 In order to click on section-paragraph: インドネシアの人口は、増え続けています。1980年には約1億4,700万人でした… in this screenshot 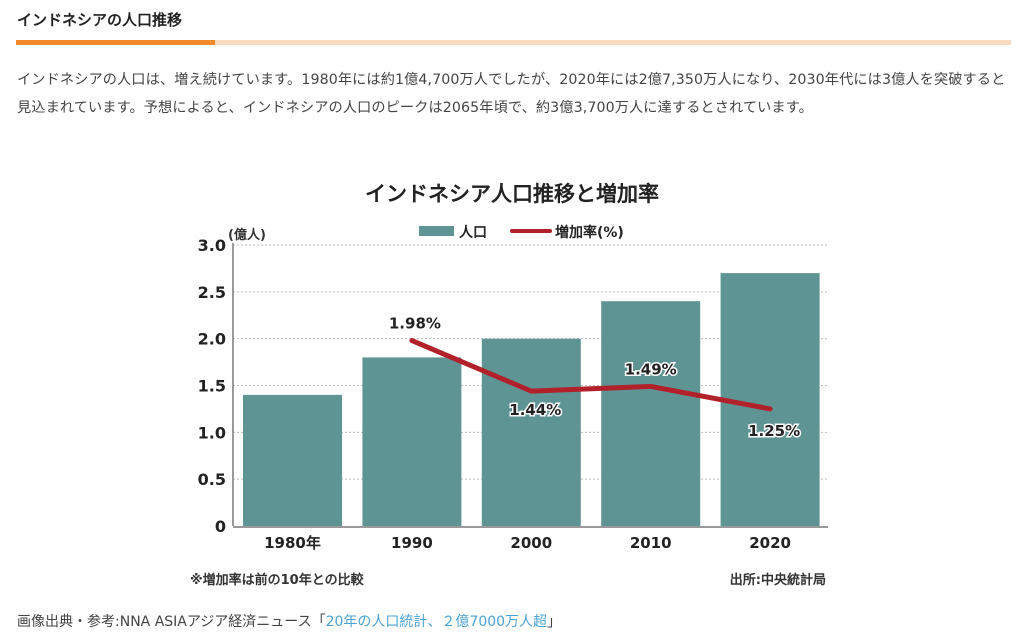, I will do `click(511, 94)`.